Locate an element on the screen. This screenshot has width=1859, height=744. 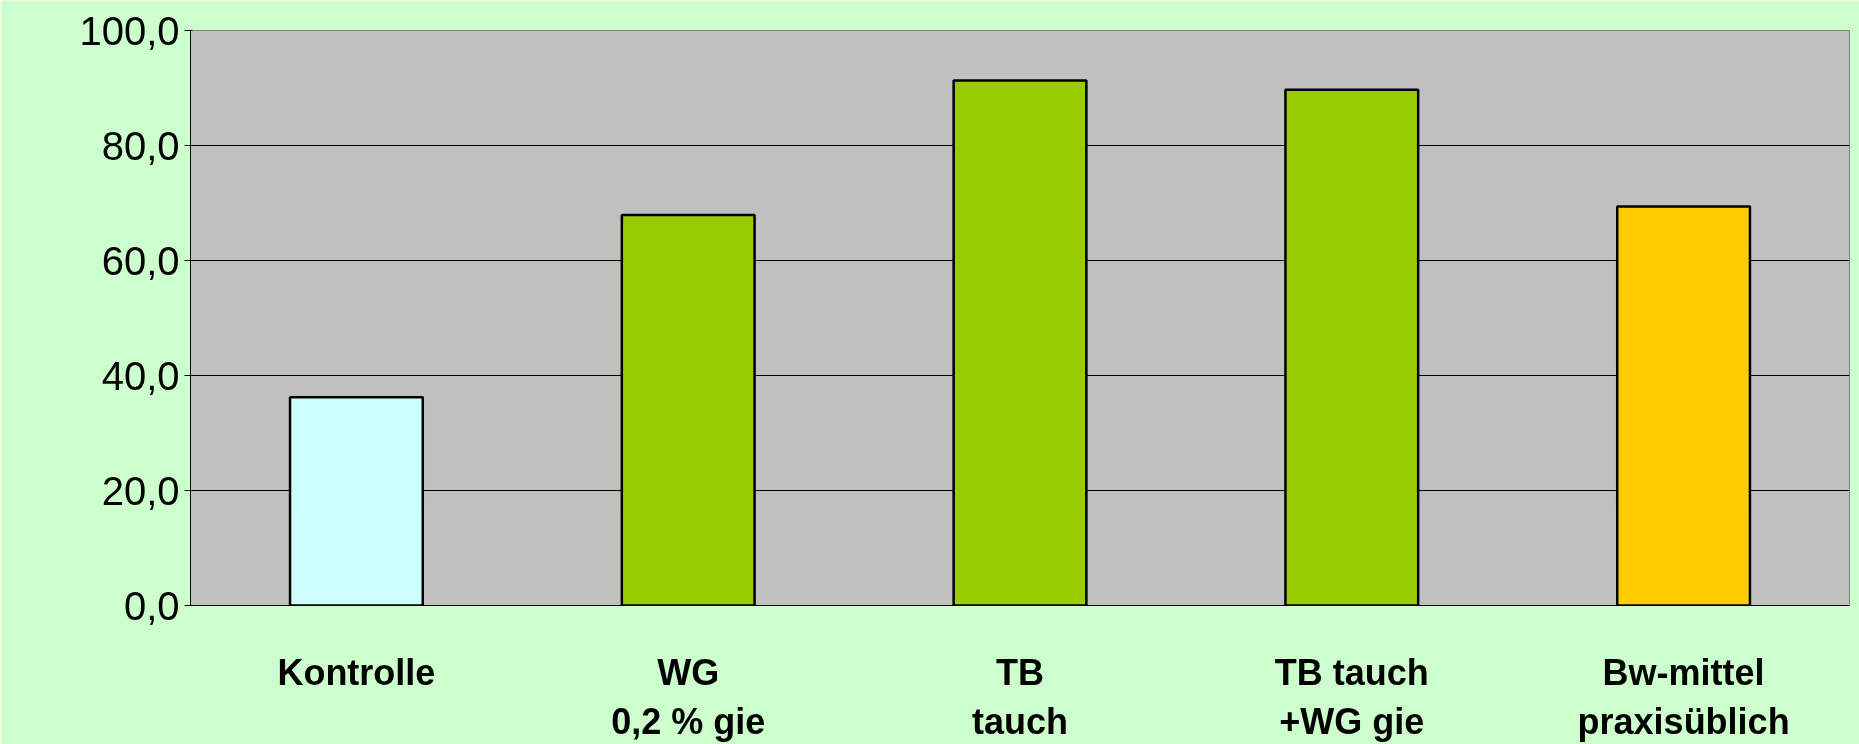
y-tick-label: 60,0 is located at coordinates (140, 260).